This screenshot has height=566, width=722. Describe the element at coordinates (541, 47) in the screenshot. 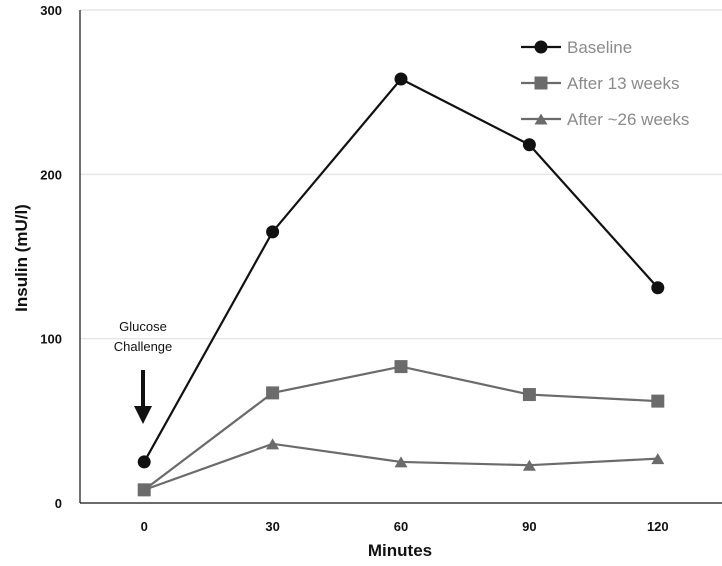

I see `legend-circle-icon` at that location.